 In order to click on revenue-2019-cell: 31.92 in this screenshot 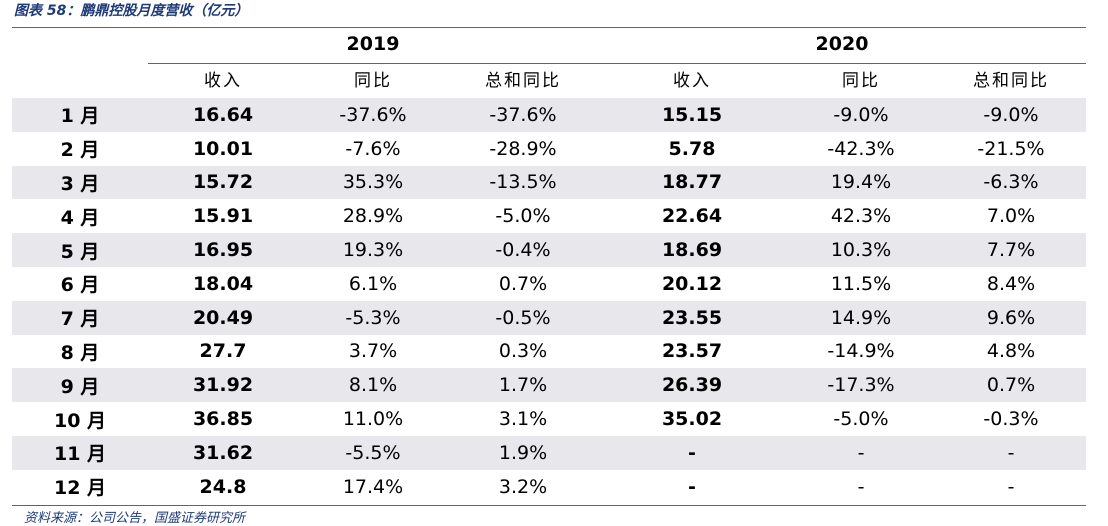, I will do `click(223, 385)`.